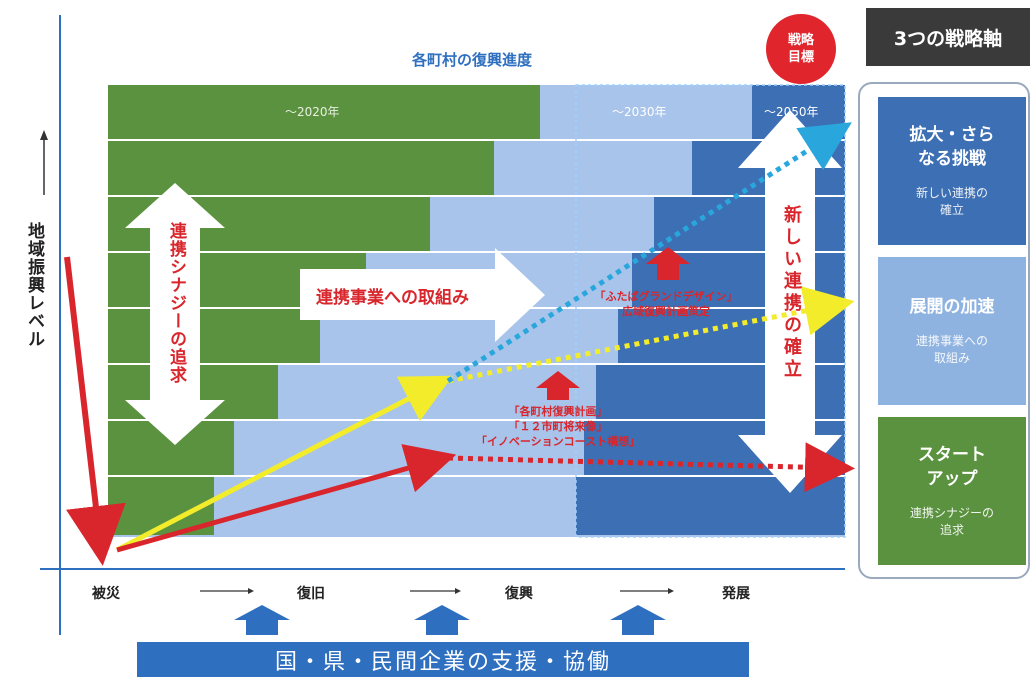  Describe the element at coordinates (668, 263) in the screenshot. I see `plan-upper-up-arrow` at that location.